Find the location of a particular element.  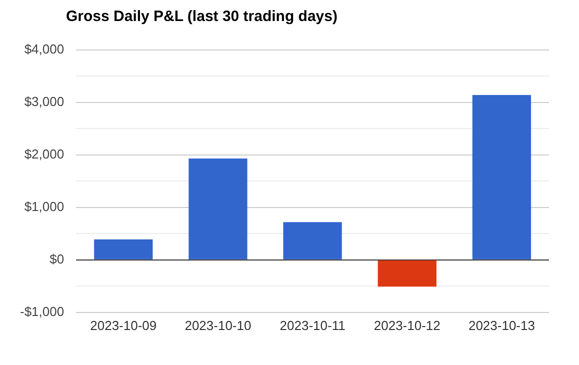

chart-title: Gross Daily P&L (last 30 trading days) is located at coordinates (202, 16).